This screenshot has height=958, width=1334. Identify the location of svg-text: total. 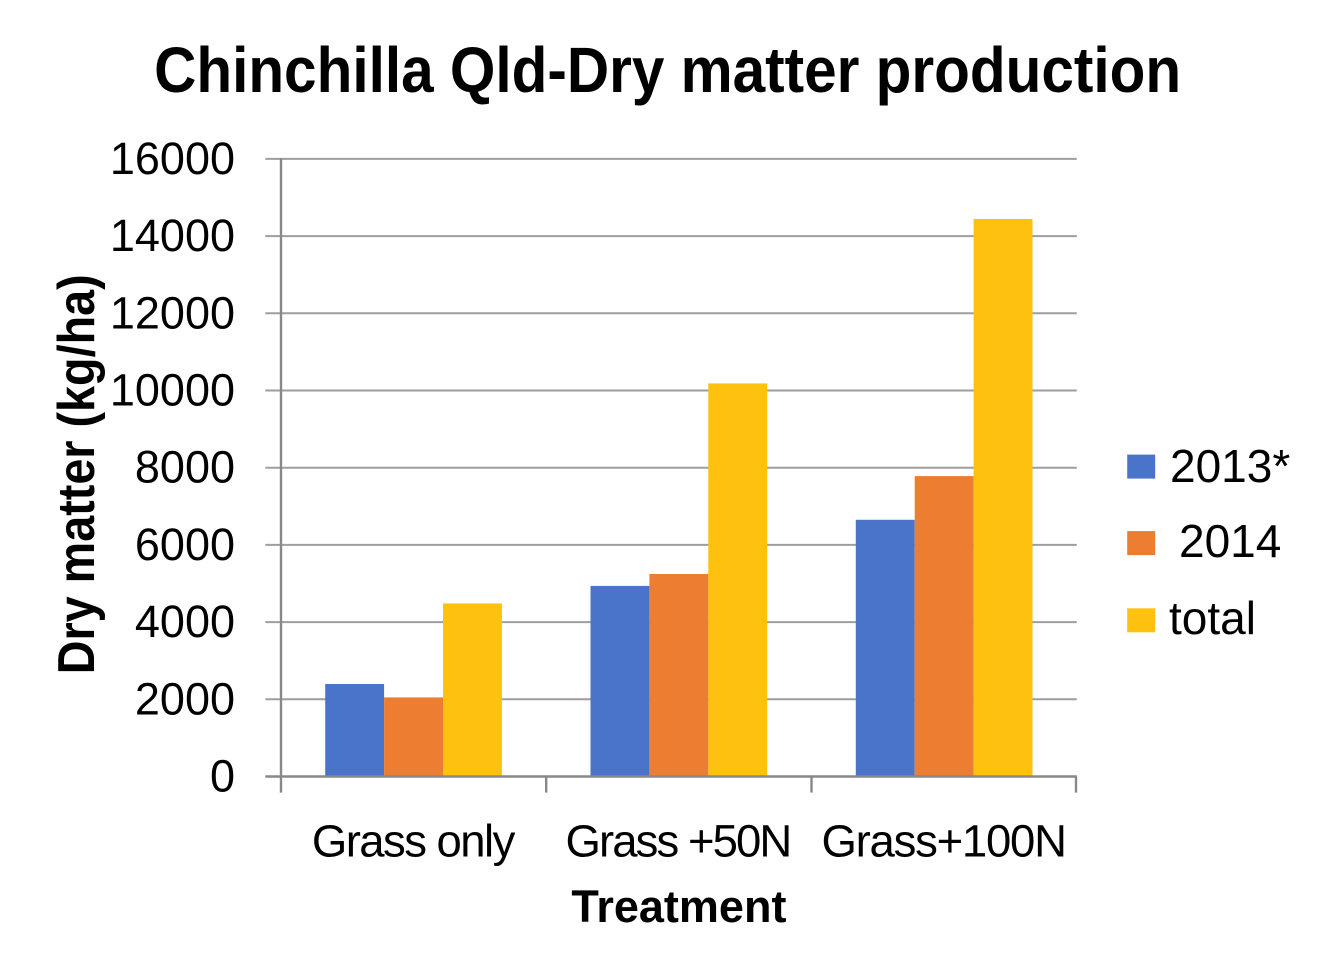
(1212, 618).